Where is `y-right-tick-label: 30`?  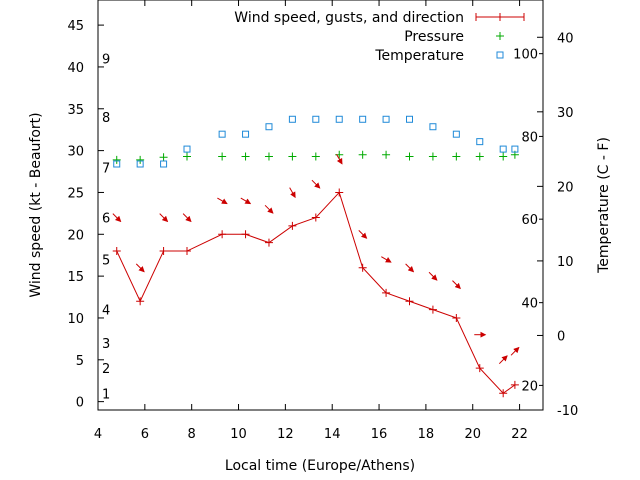 y-right-tick-label: 30 is located at coordinates (565, 113).